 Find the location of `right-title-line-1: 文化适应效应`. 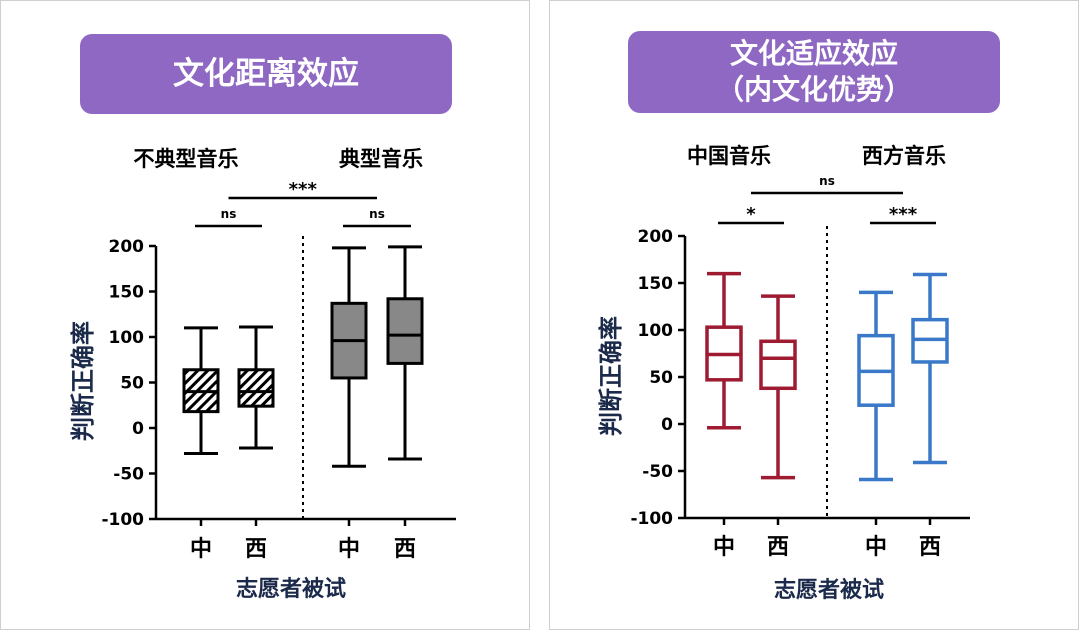

right-title-line-1: 文化适应效应 is located at coordinates (813, 53).